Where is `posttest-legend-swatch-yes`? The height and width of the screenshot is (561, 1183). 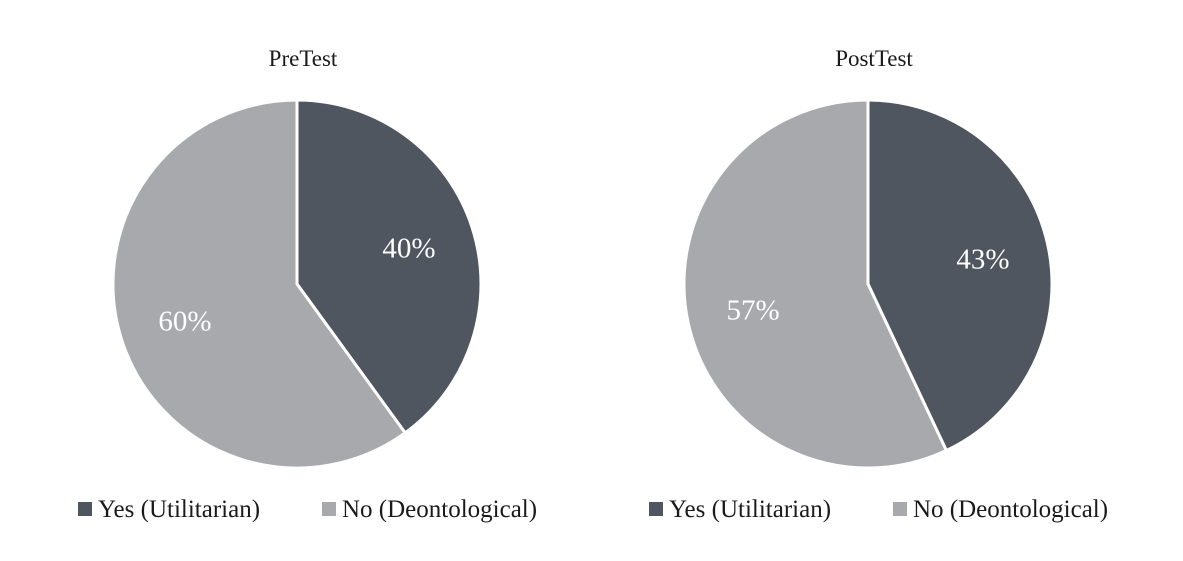
posttest-legend-swatch-yes is located at coordinates (656, 509).